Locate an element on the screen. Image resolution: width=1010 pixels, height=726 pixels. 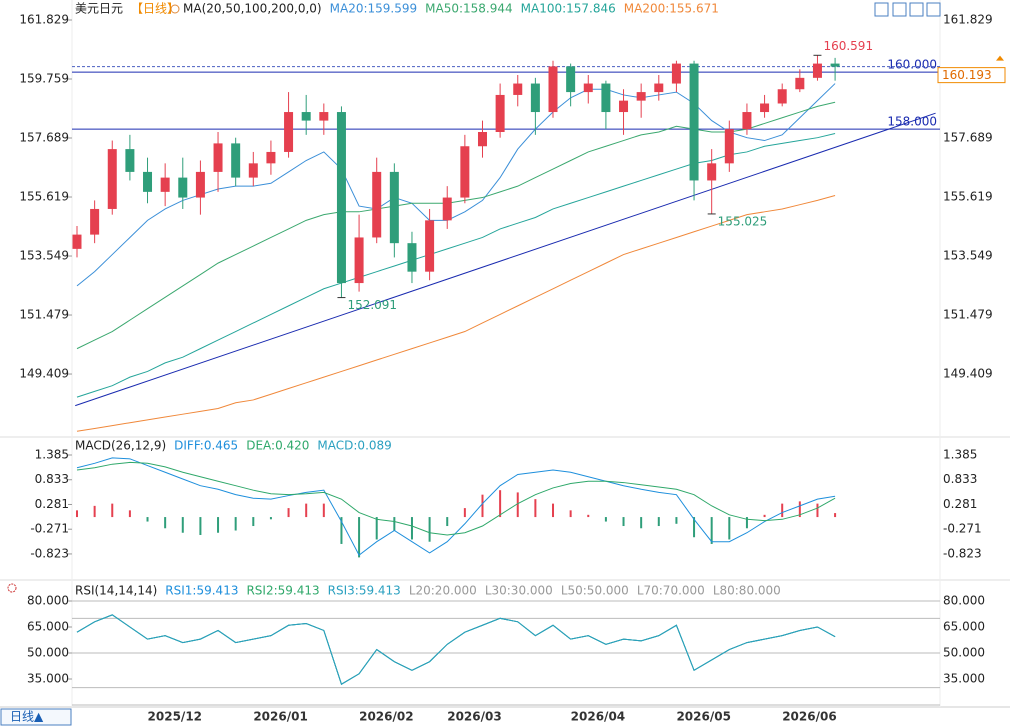
x-tick-label: 2026/04 is located at coordinates (598, 717).